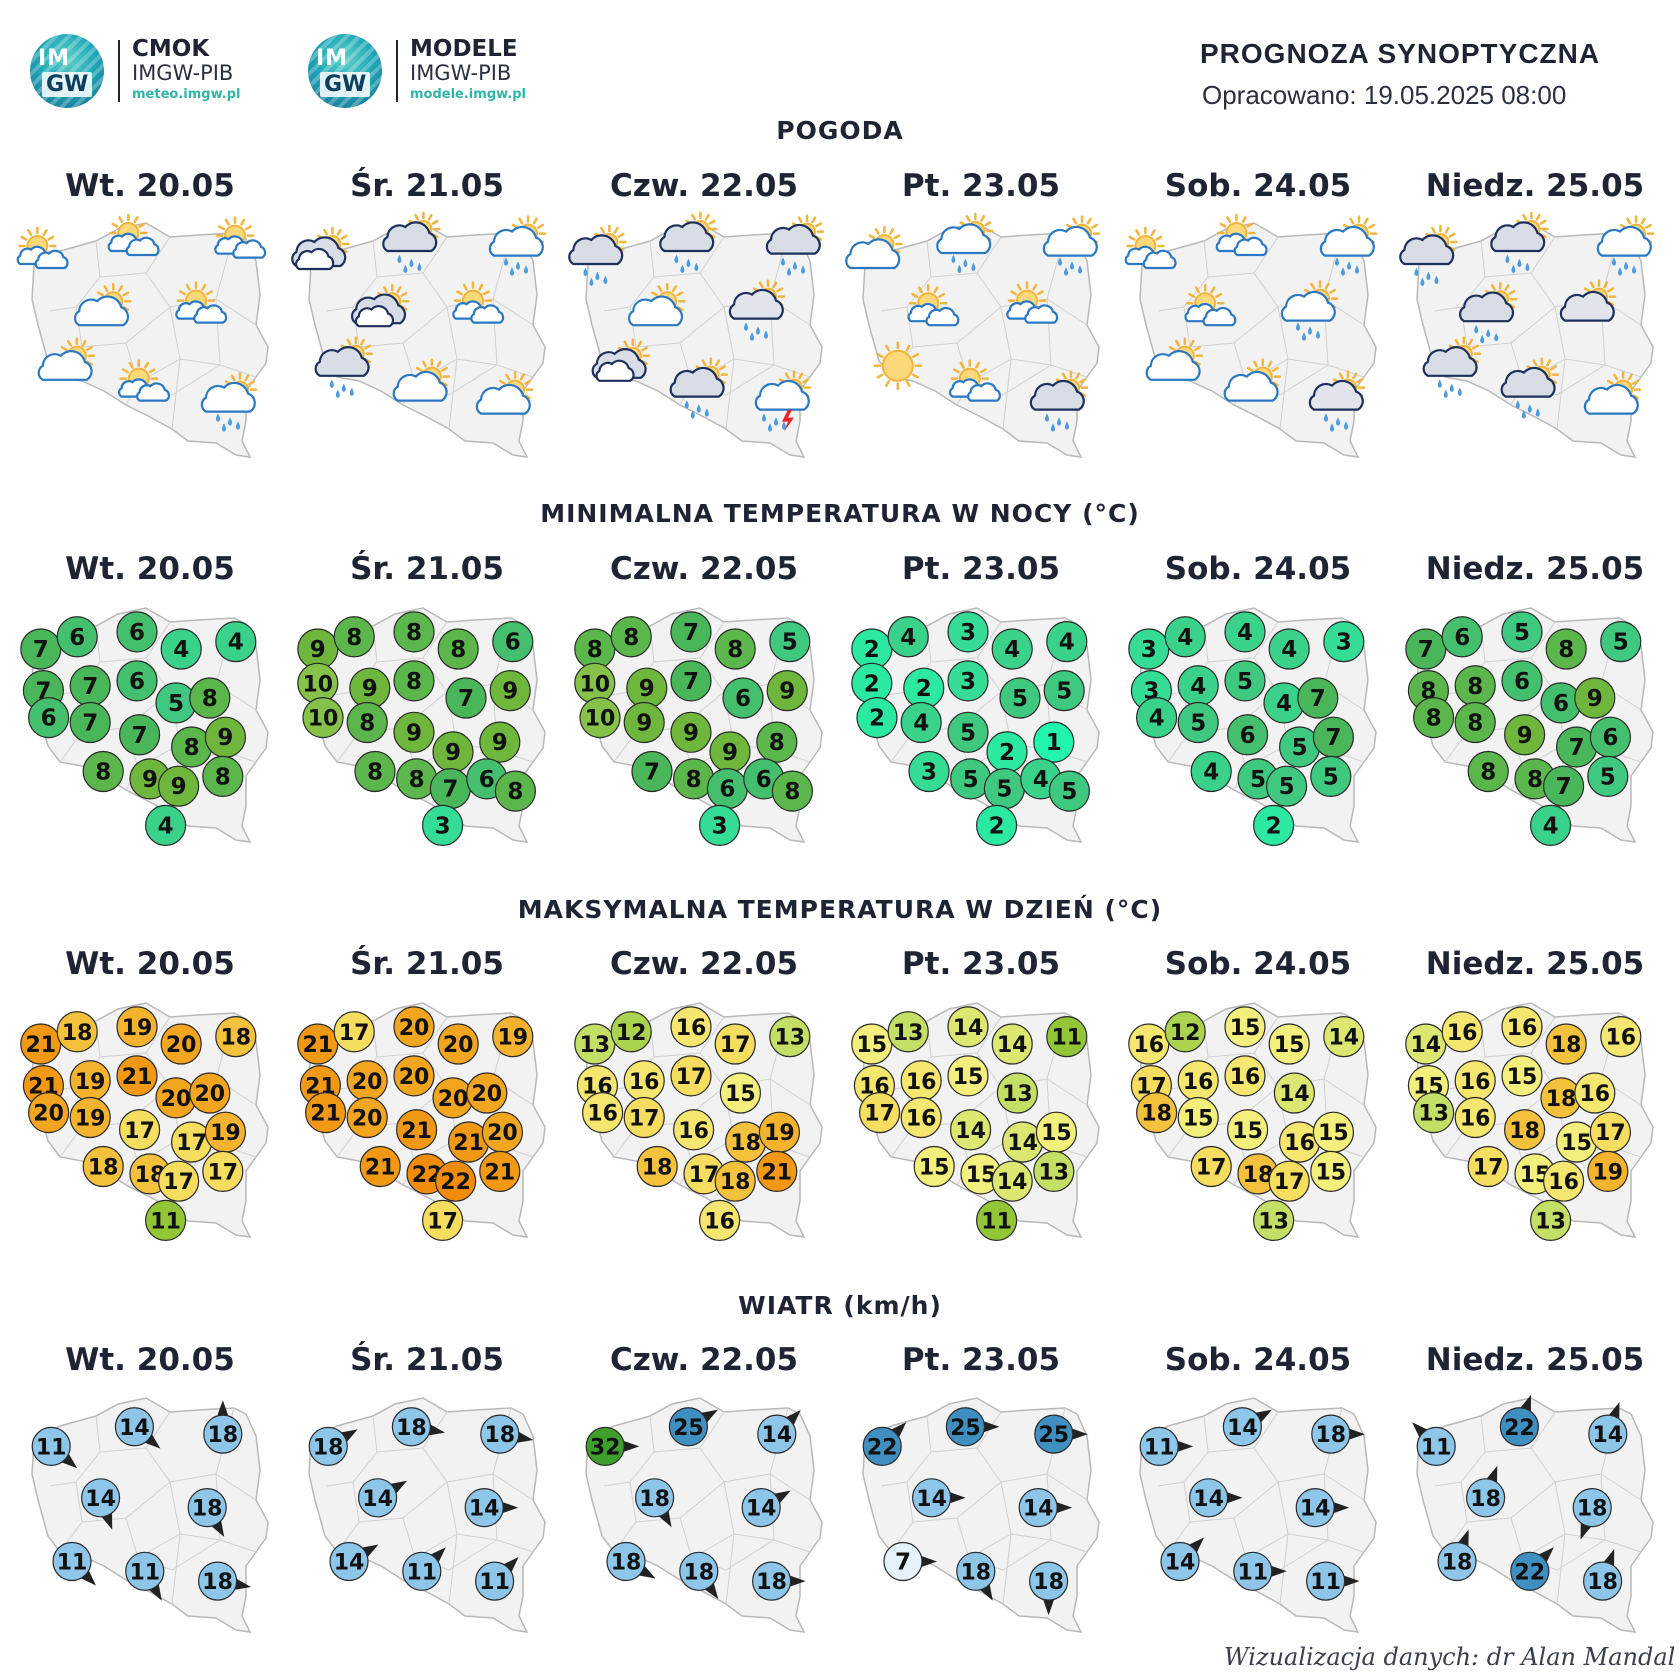  What do you see at coordinates (318, 683) in the screenshot?
I see `tmin-badge: 10` at bounding box center [318, 683].